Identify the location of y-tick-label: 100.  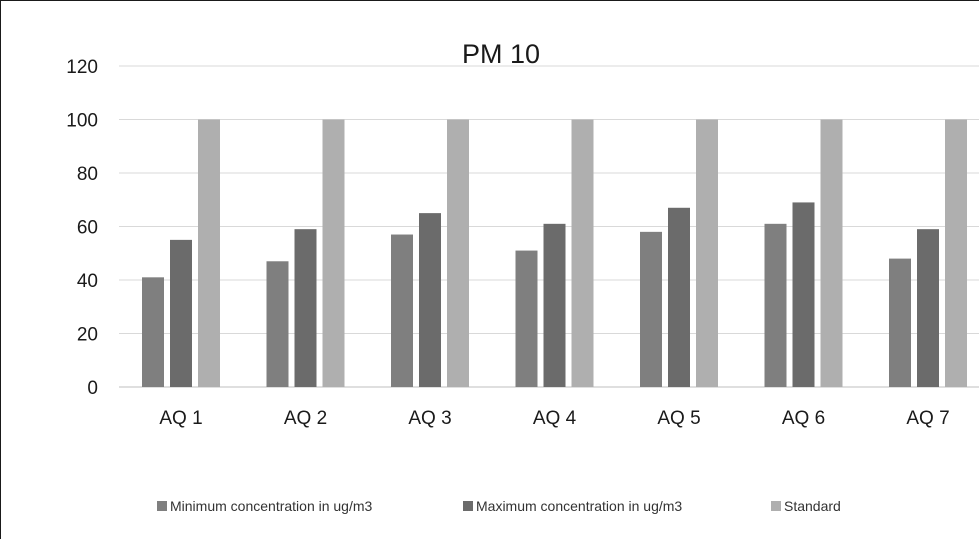
(82, 121).